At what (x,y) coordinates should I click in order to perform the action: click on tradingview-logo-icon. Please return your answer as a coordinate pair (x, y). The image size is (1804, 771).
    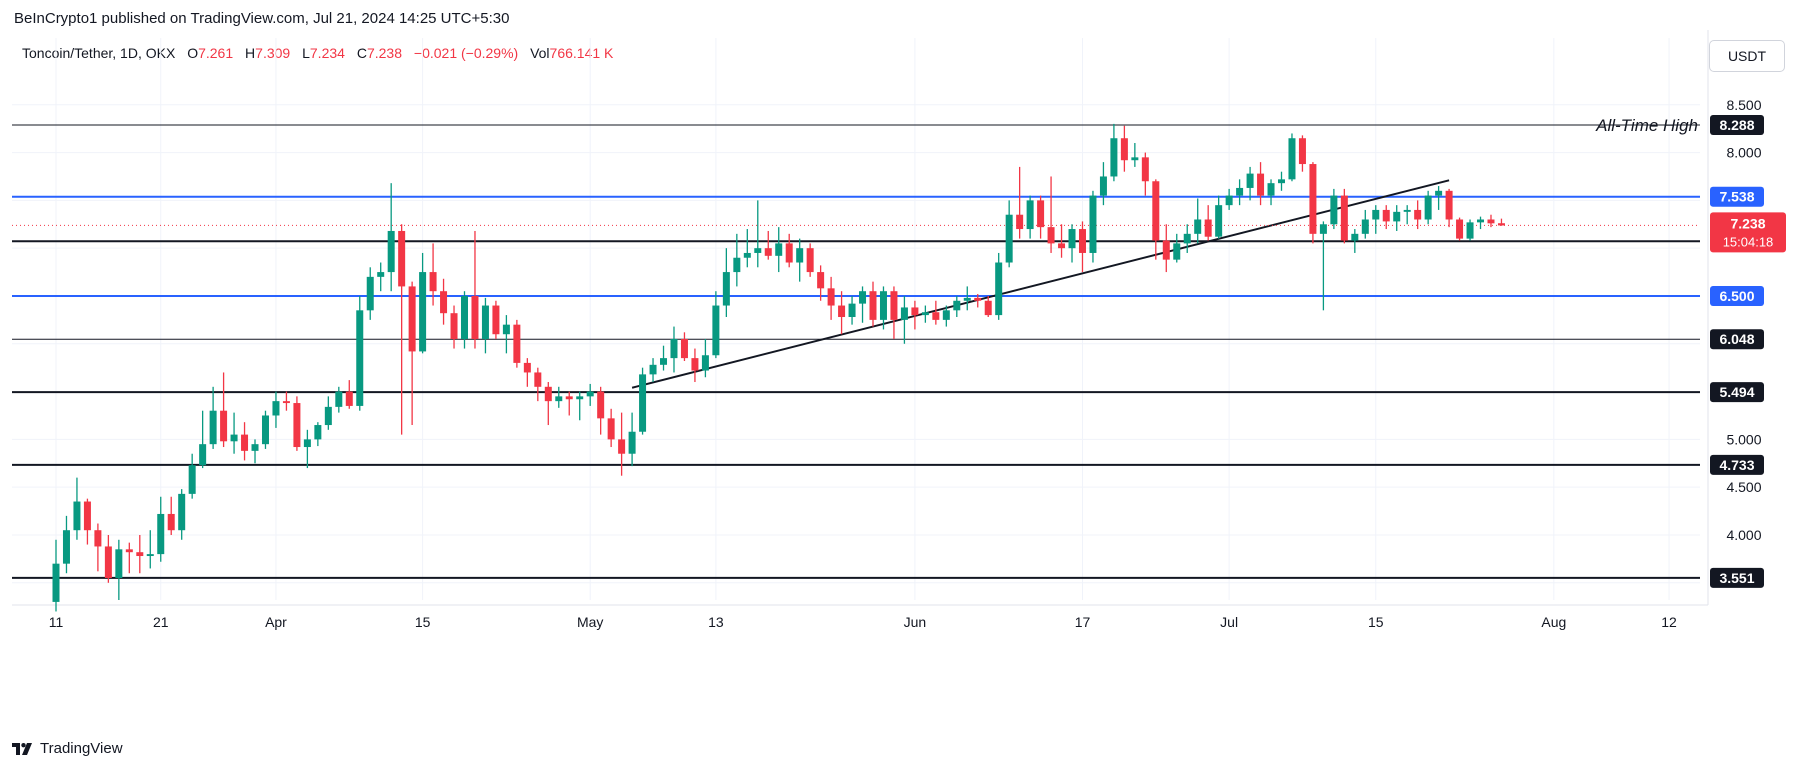
    Looking at the image, I should click on (22, 748).